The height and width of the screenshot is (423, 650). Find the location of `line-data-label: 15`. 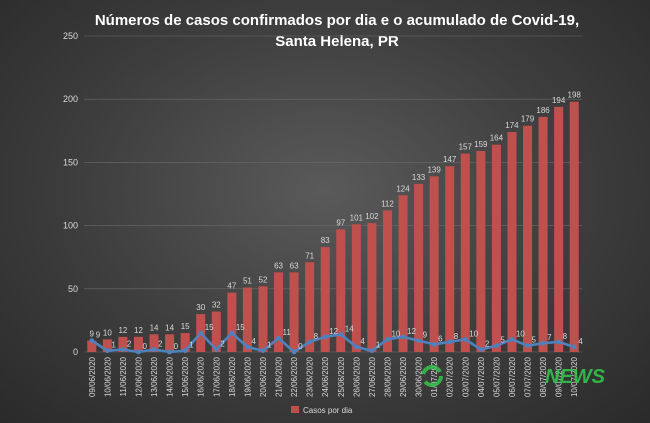

line-data-label: 15 is located at coordinates (240, 327).